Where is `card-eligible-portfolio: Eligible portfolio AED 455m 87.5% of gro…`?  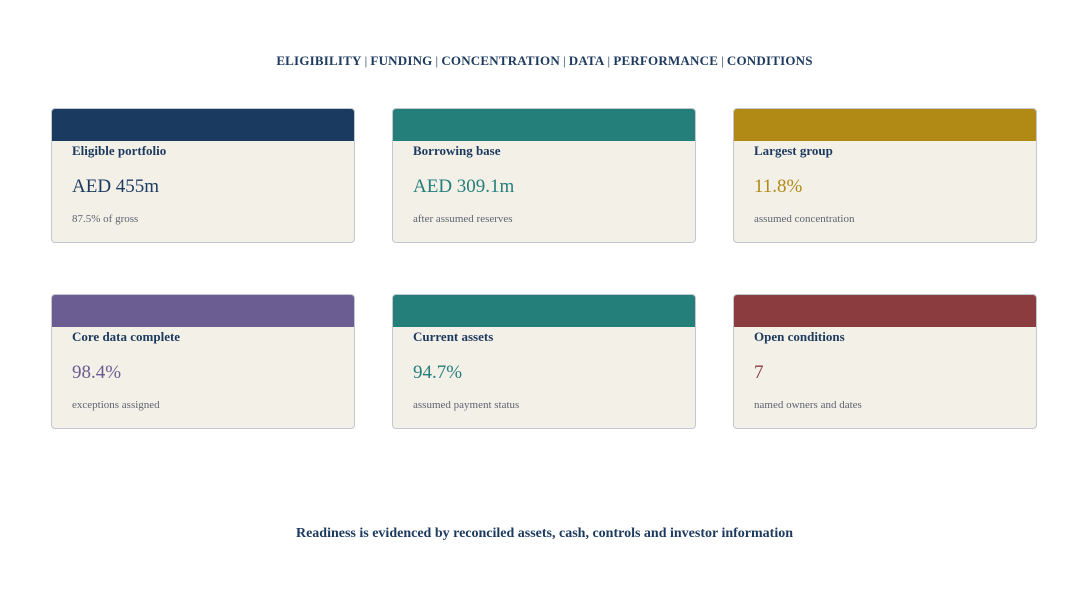
card-eligible-portfolio: Eligible portfolio AED 455m 87.5% of gro… is located at coordinates (203, 175).